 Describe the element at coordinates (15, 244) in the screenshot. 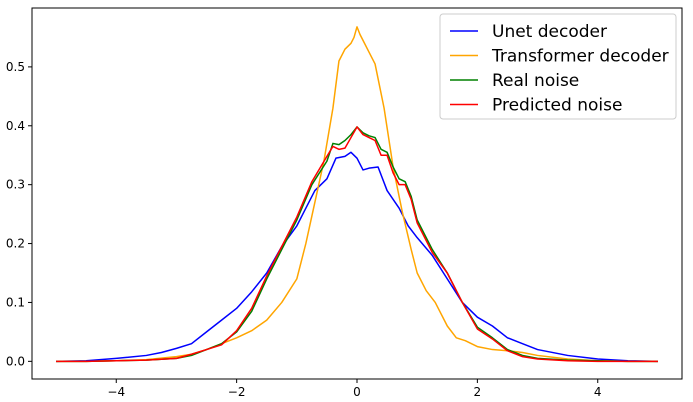

I see `y-tick-label: 0.2` at that location.